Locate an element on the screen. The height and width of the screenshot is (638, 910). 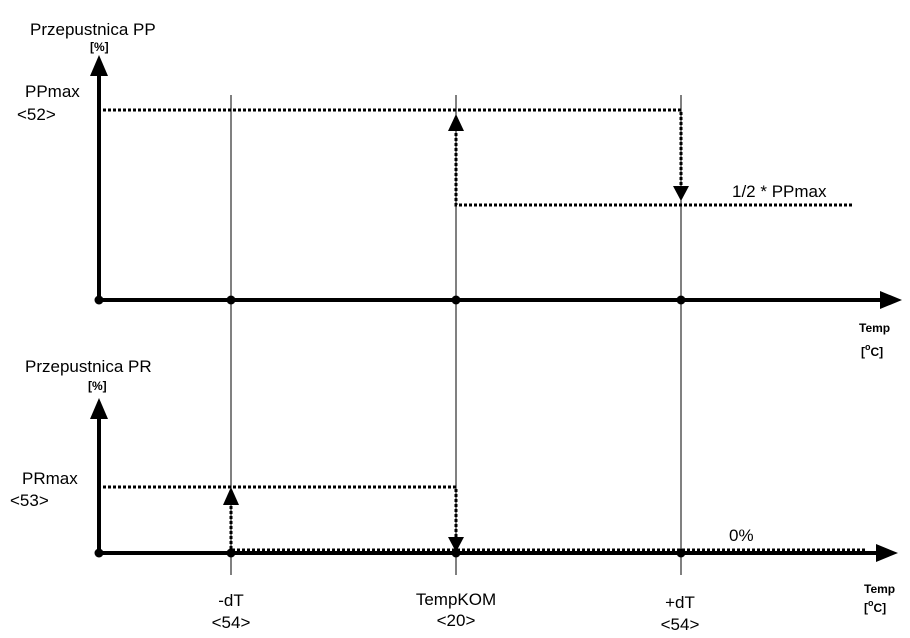
marker-minus-dt-name: -dT is located at coordinates (231, 600).